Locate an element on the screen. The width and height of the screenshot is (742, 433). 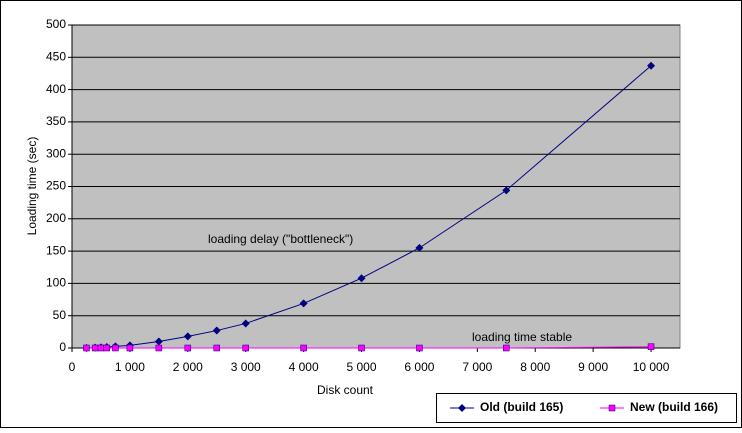
legend-label: New (build 166) is located at coordinates (674, 407).